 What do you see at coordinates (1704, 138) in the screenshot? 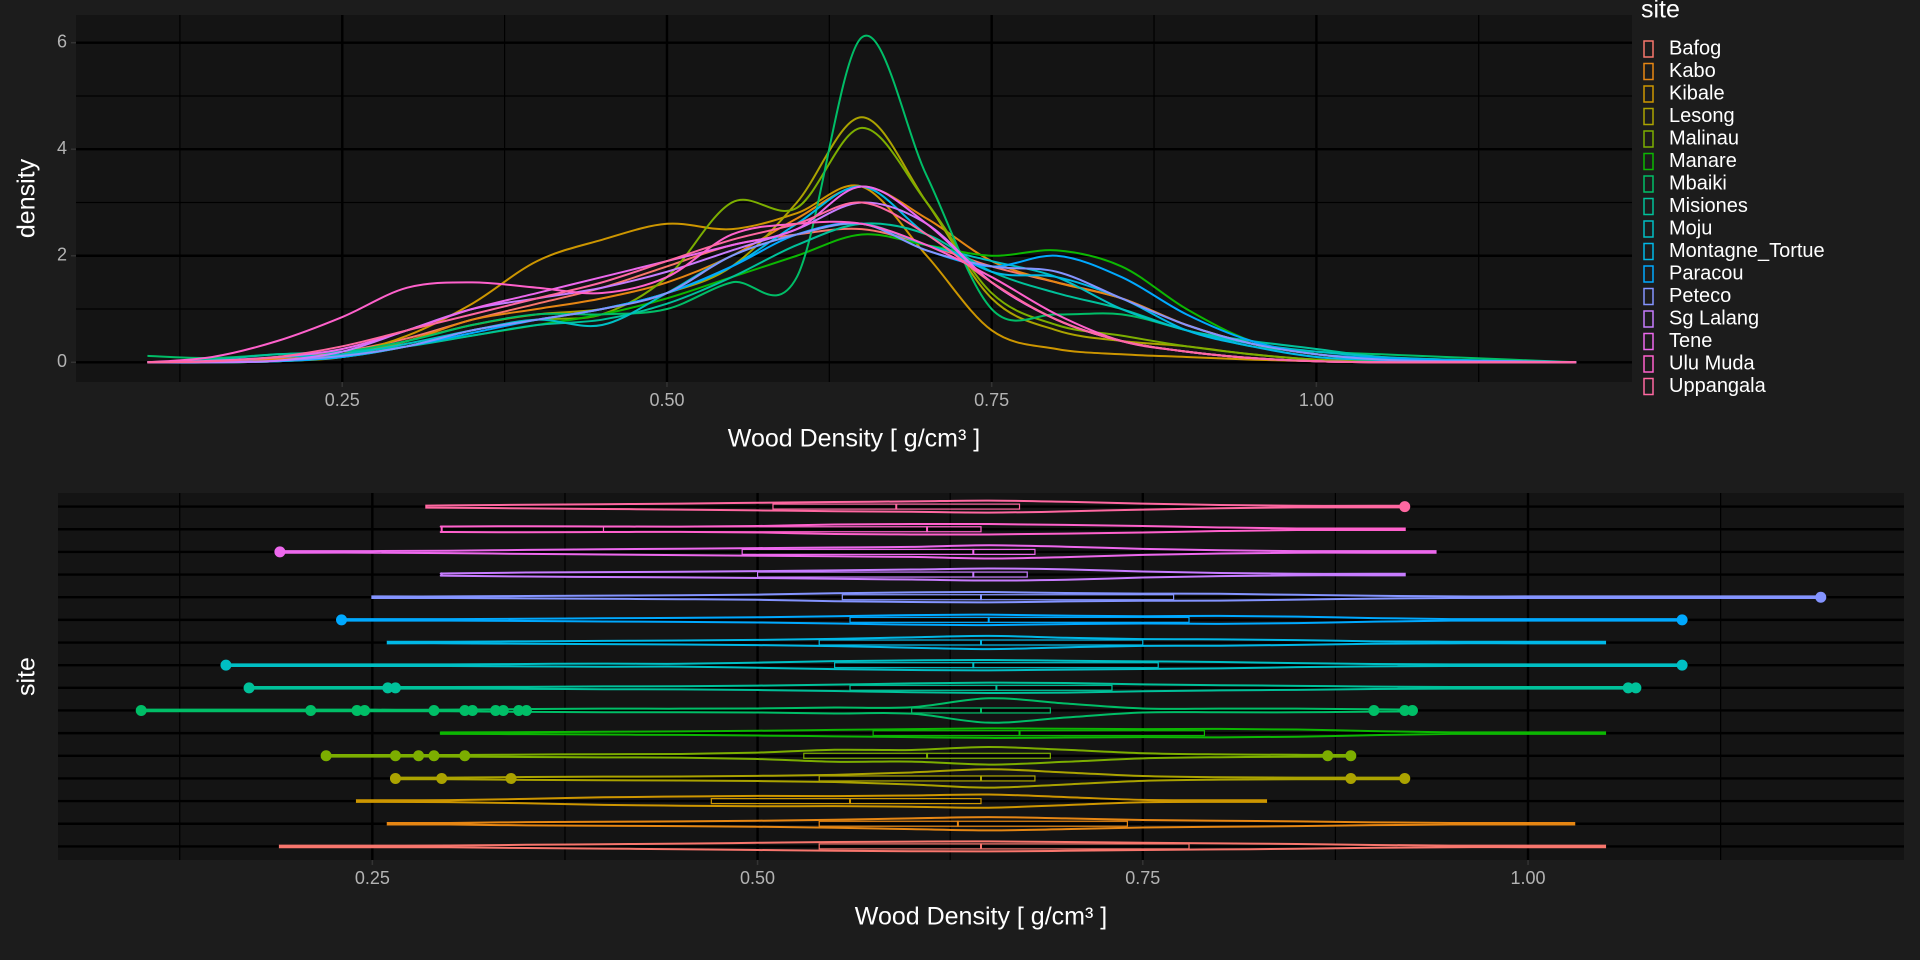
I see `legend-label: Malinau` at bounding box center [1704, 138].